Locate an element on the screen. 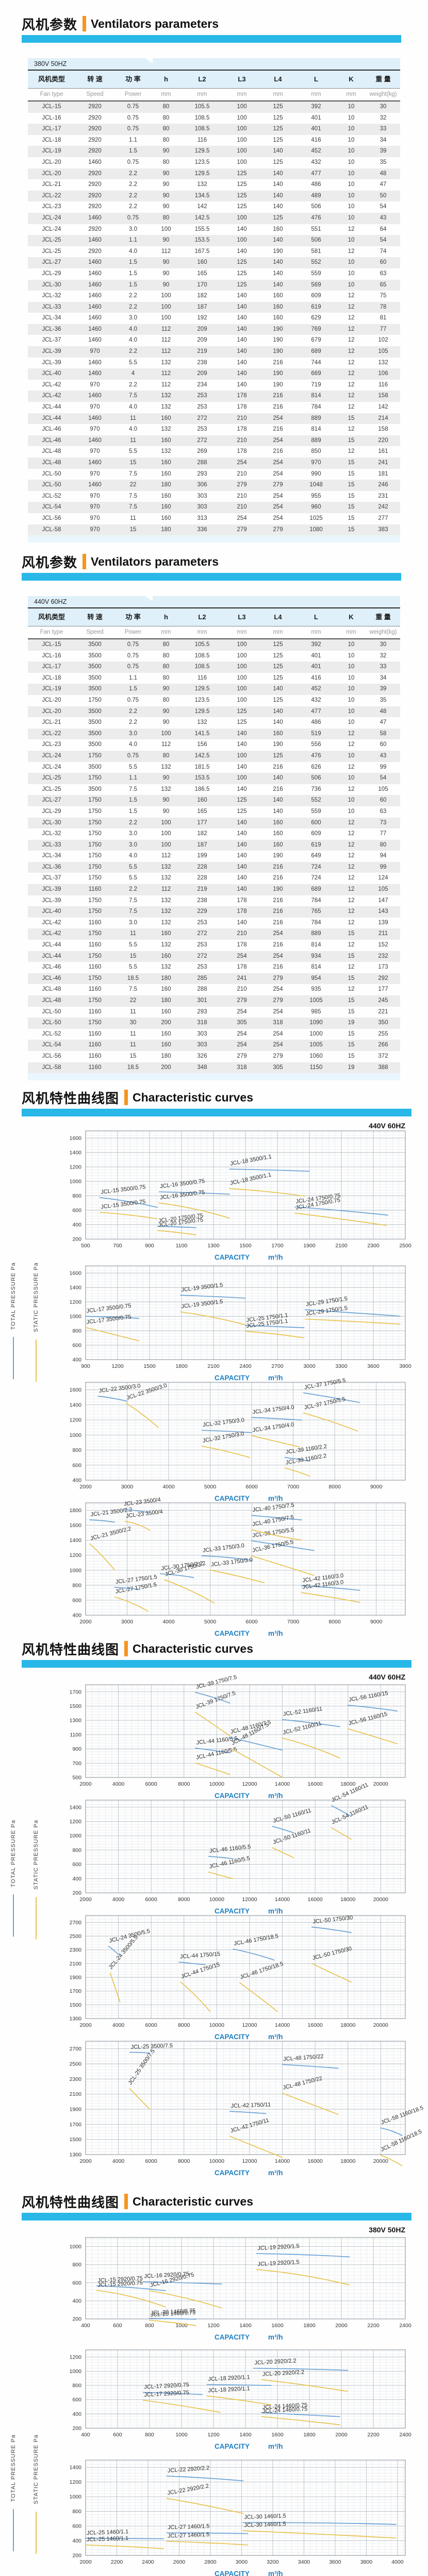 Image resolution: width=428 pixels, height=2576 pixels. table-cell: 1005 is located at coordinates (316, 1000).